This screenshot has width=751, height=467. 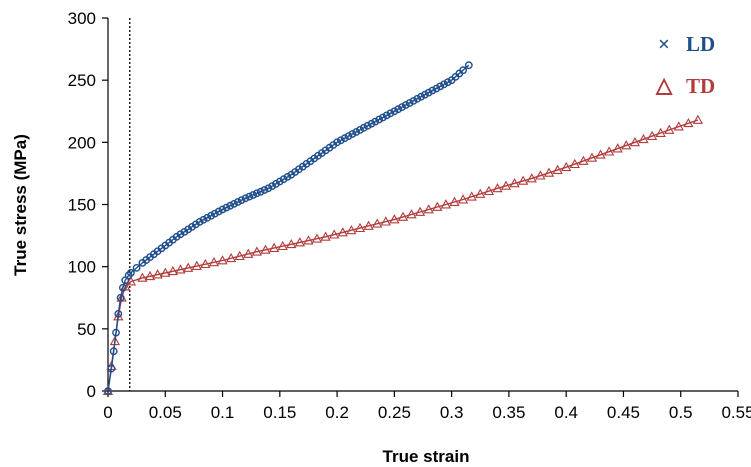 I want to click on x-tick-label: 0.5, so click(x=681, y=412).